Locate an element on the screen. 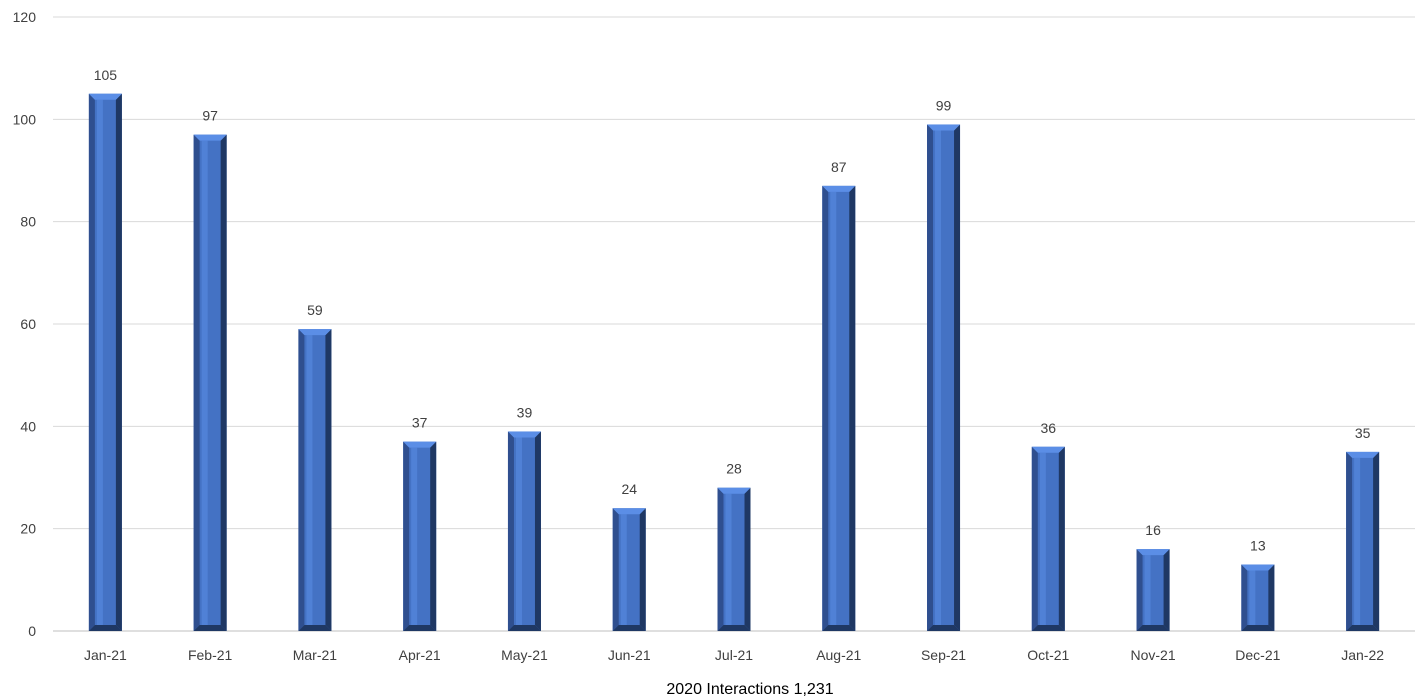 The height and width of the screenshot is (700, 1423). x-tick-label: Feb-21 is located at coordinates (210, 655).